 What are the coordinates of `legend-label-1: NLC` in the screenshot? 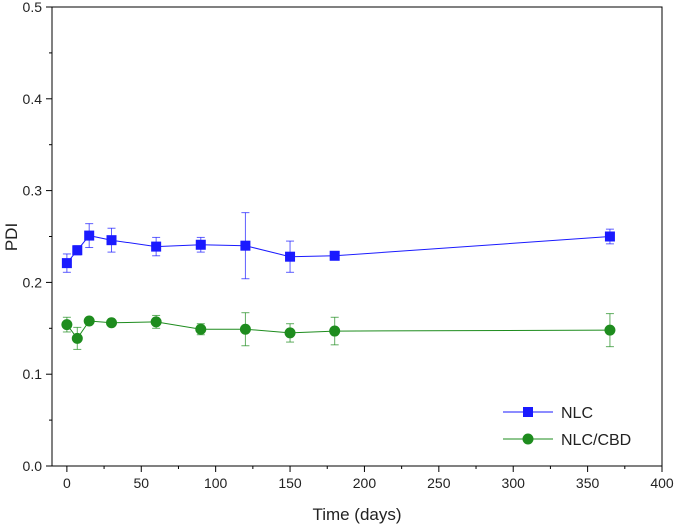 It's located at (577, 413).